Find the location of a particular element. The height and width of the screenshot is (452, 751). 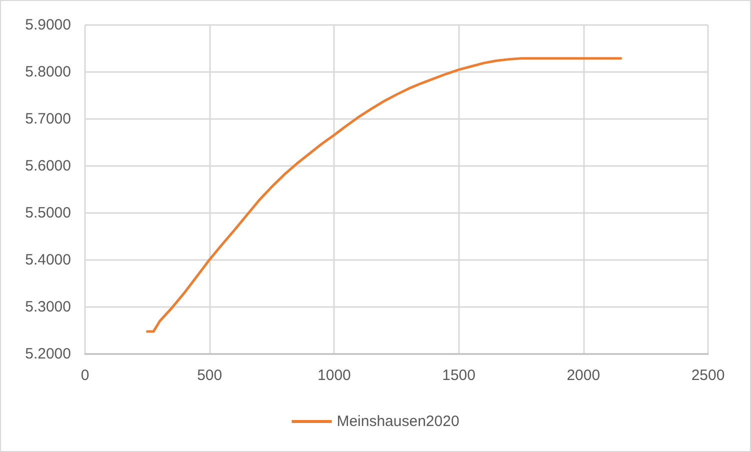

y-tick-label: 5.5000 is located at coordinates (48, 213).